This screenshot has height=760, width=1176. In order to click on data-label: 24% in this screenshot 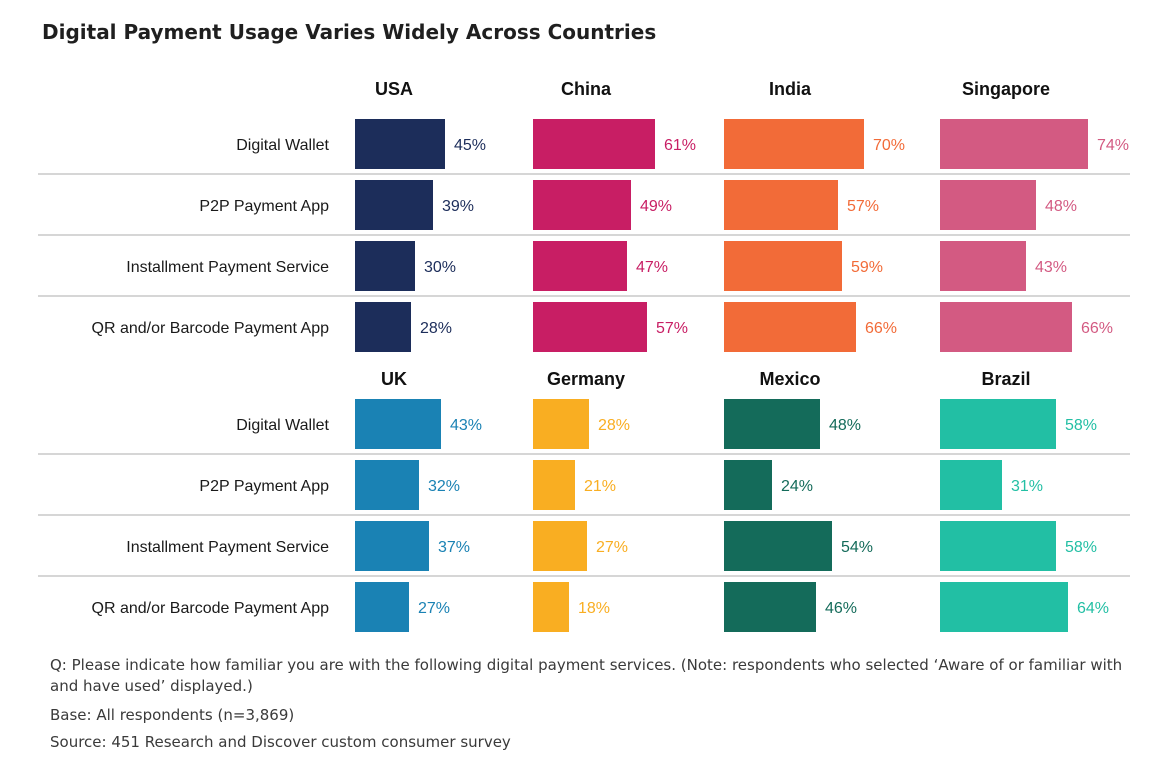, I will do `click(797, 486)`.